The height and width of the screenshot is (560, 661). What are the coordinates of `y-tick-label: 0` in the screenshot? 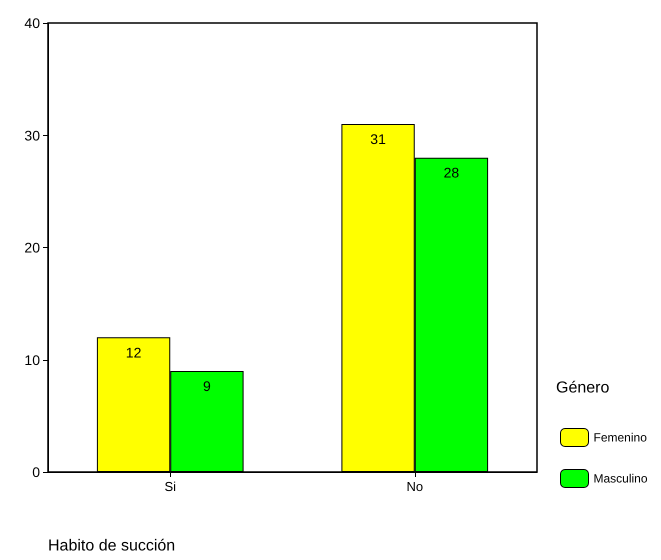 It's located at (36, 472).